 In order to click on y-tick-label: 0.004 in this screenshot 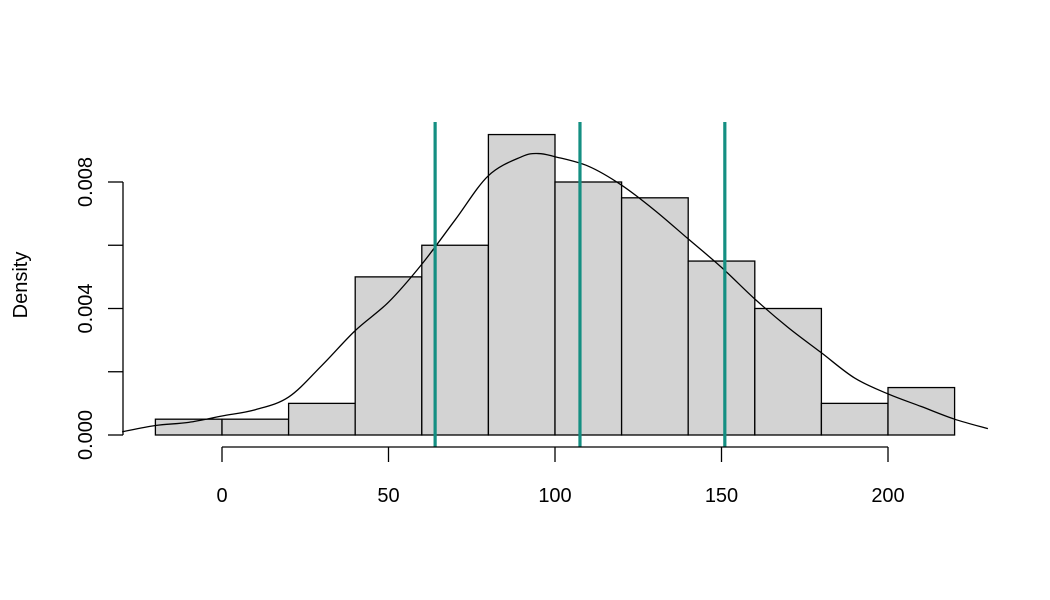, I will do `click(86, 308)`.